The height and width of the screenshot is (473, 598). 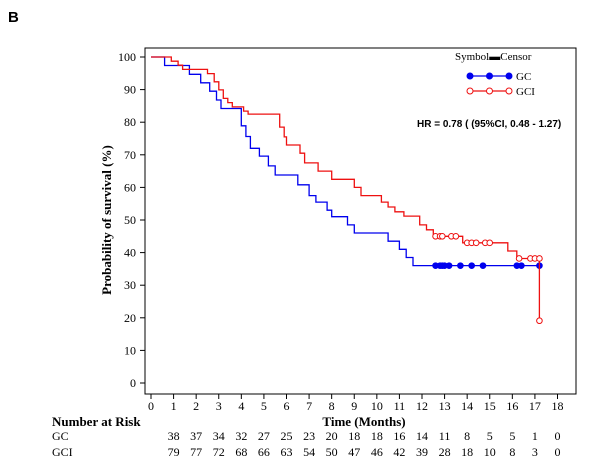 What do you see at coordinates (332, 452) in the screenshot?
I see `risk-count: 50` at bounding box center [332, 452].